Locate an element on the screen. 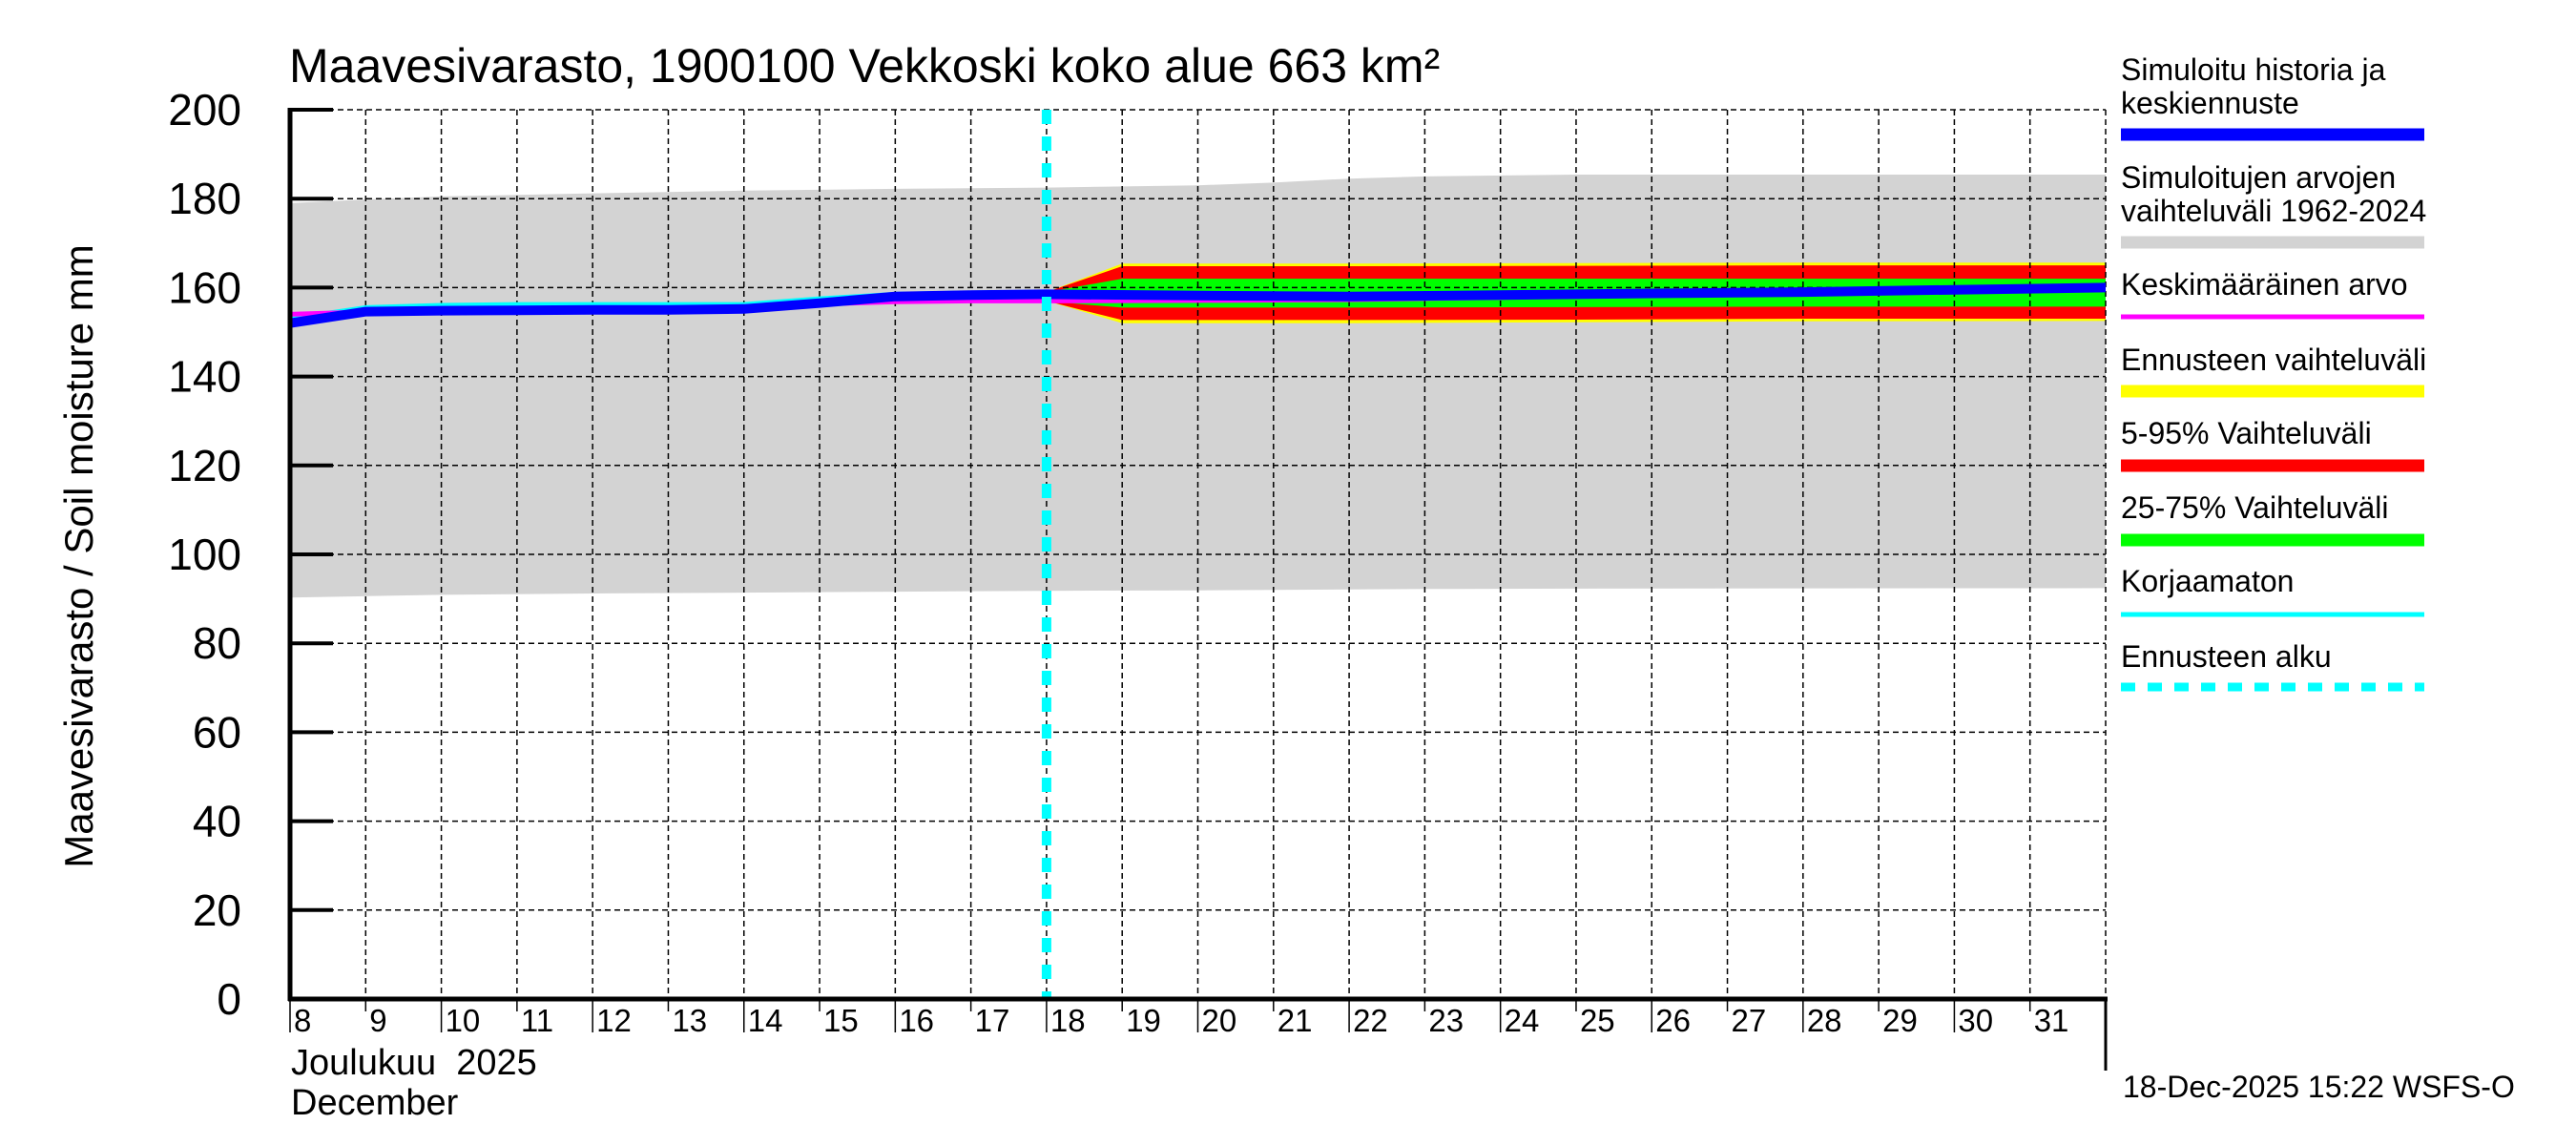  y-tick-label: 140 is located at coordinates (204, 377).